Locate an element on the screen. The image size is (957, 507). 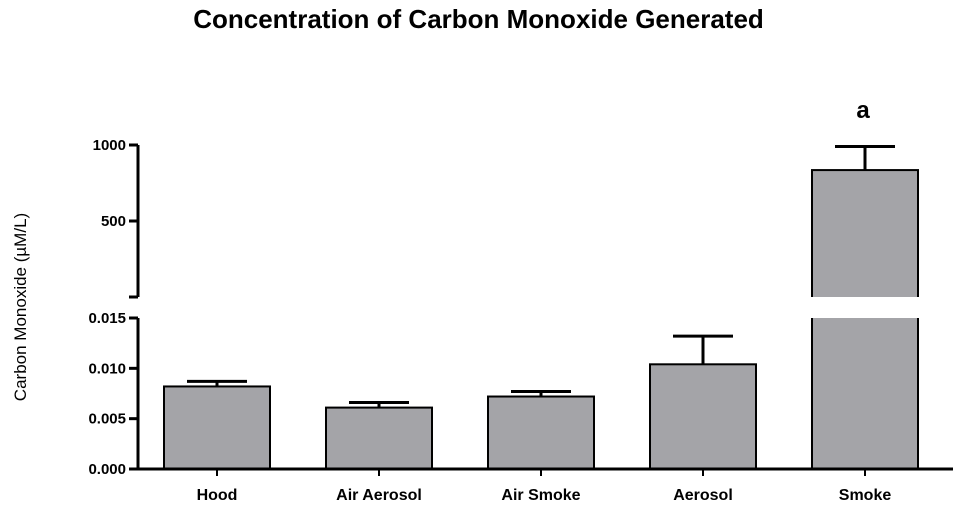
significance-label-0: a is located at coordinates (863, 110).